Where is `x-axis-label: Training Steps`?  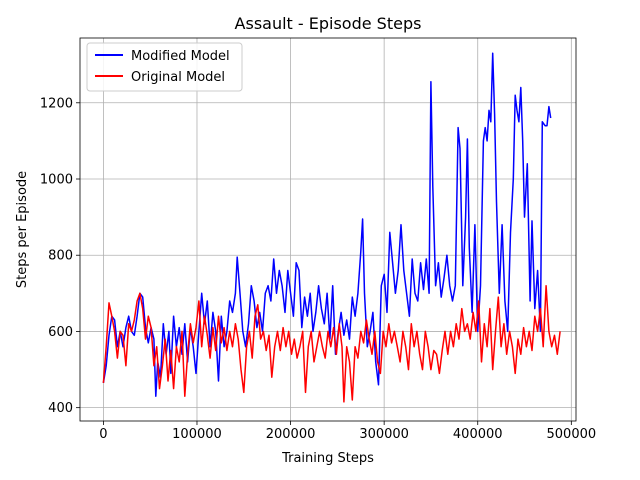 x-axis-label: Training Steps is located at coordinates (327, 458).